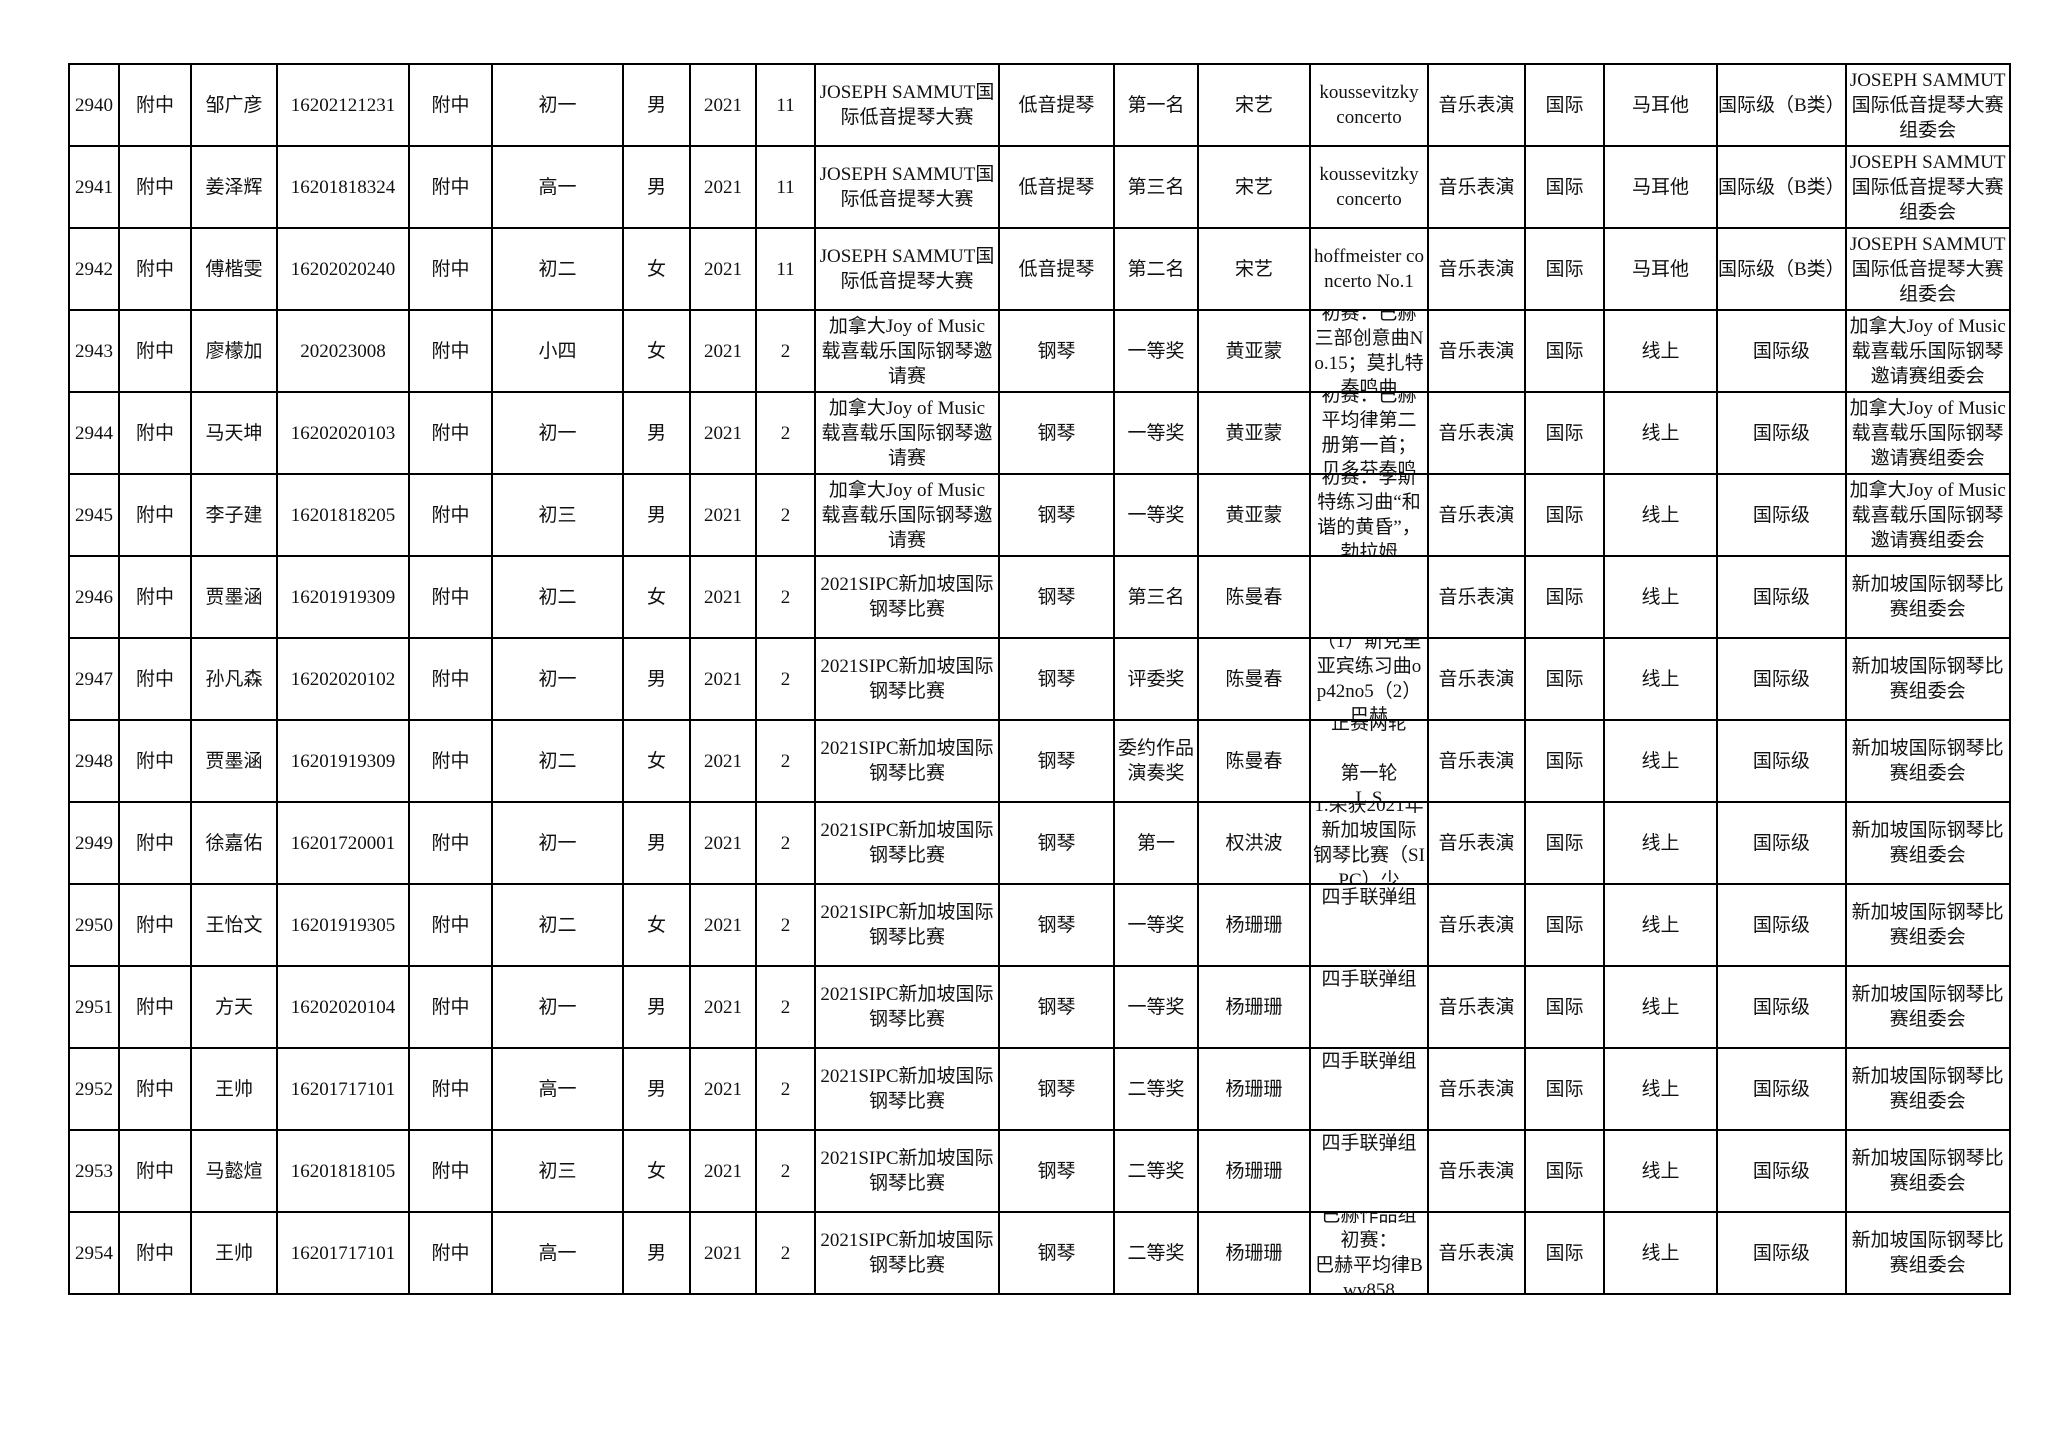 The image size is (2048, 1449). I want to click on cell-repertoire: 初赛：巴赫三部创意曲No.15；莫扎特奏鸣曲, so click(1369, 351).